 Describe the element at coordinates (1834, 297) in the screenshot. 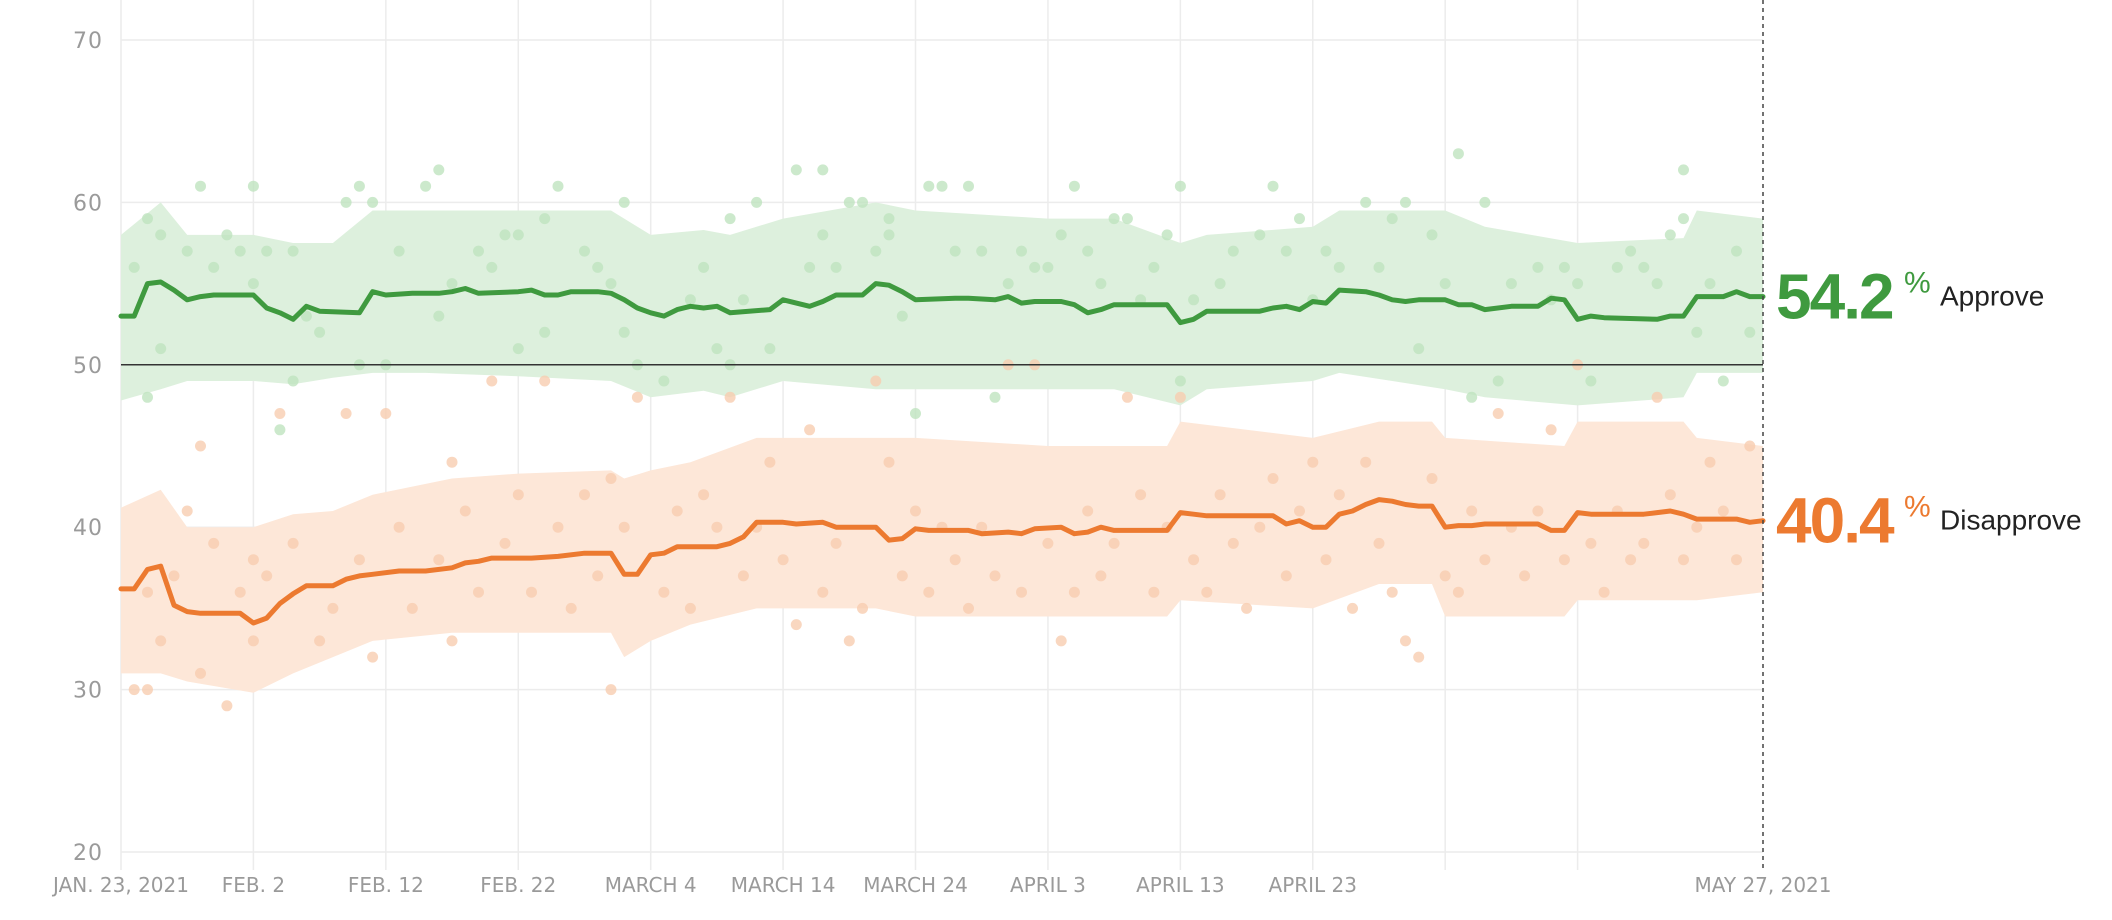

I see `approve-end-value: 54.2` at that location.